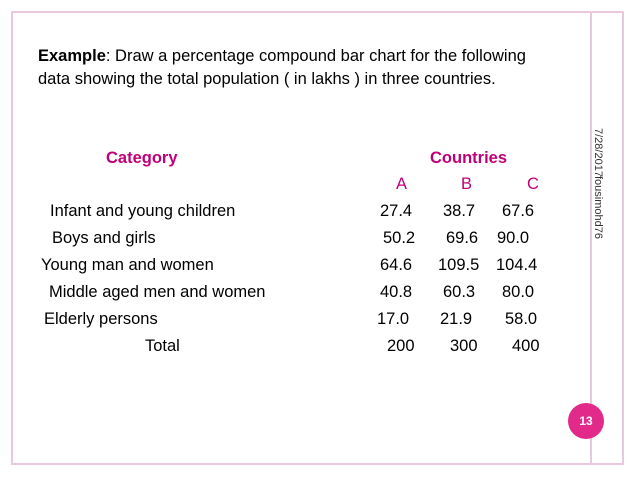 This screenshot has height=478, width=638. I want to click on side-divider, so click(591, 238).